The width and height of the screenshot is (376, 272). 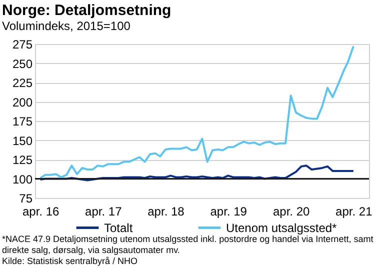 What do you see at coordinates (22, 63) in the screenshot?
I see `y-tick-label: 250` at bounding box center [22, 63].